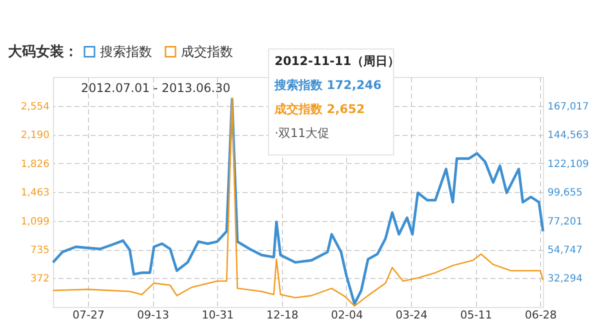  Describe the element at coordinates (568, 164) in the screenshot. I see `y2-tick-label: 122,109` at that location.